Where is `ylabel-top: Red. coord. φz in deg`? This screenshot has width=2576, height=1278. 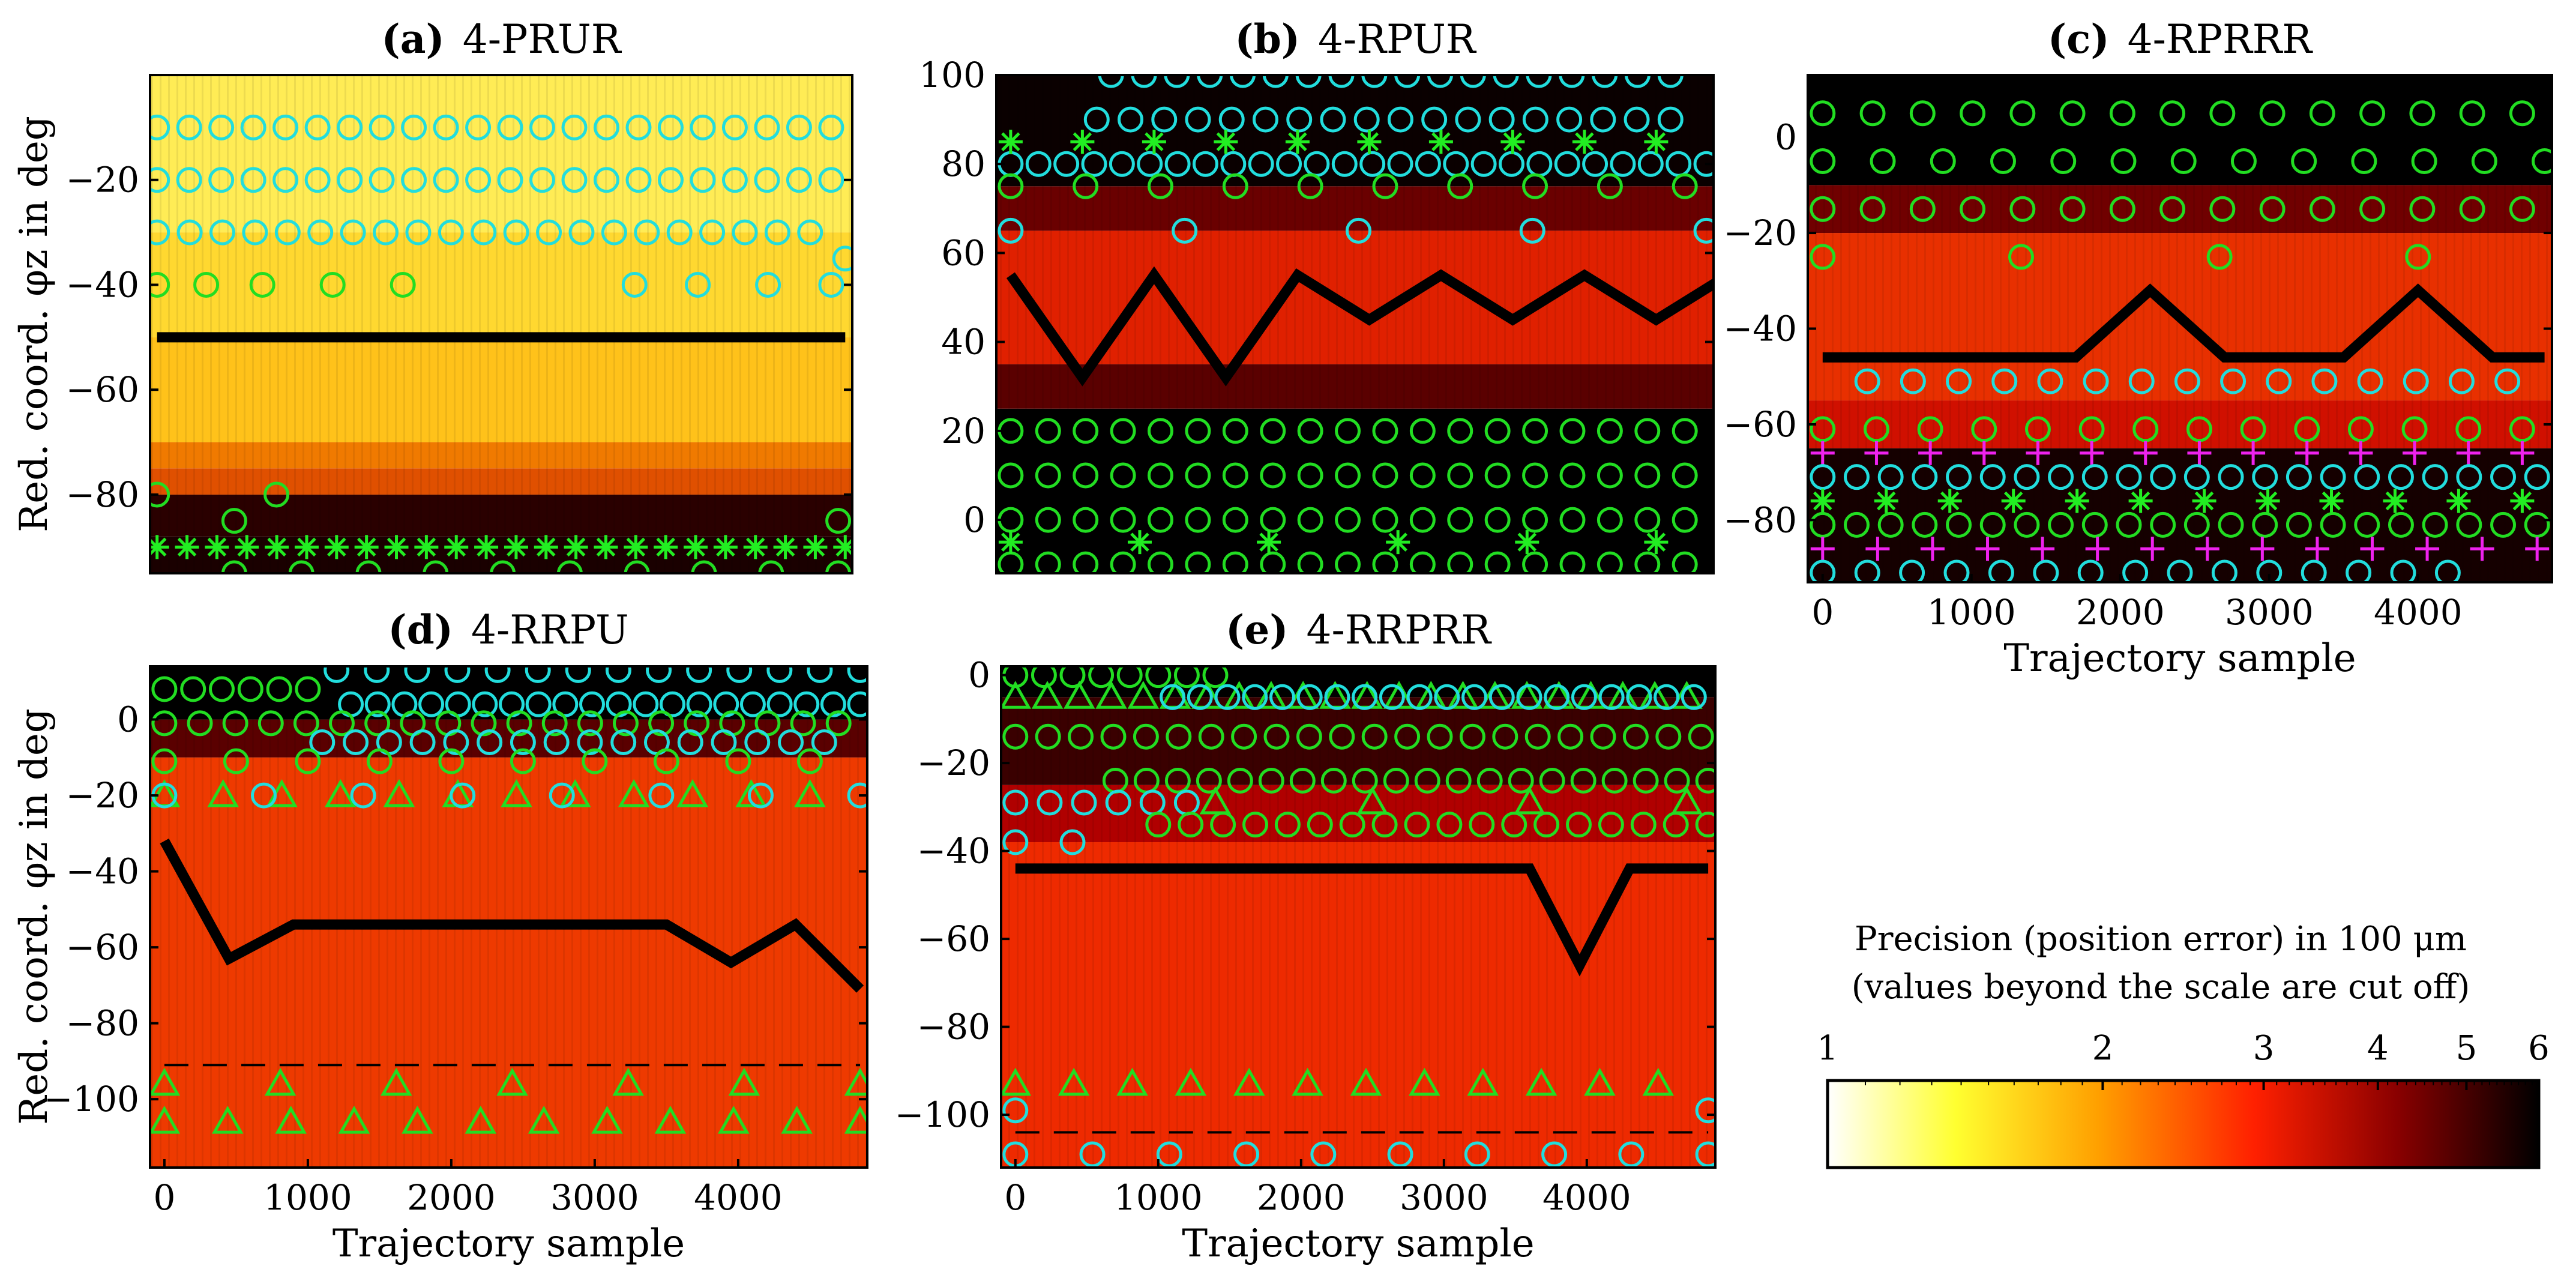
ylabel-top: Red. coord. φz in deg is located at coordinates (34, 324).